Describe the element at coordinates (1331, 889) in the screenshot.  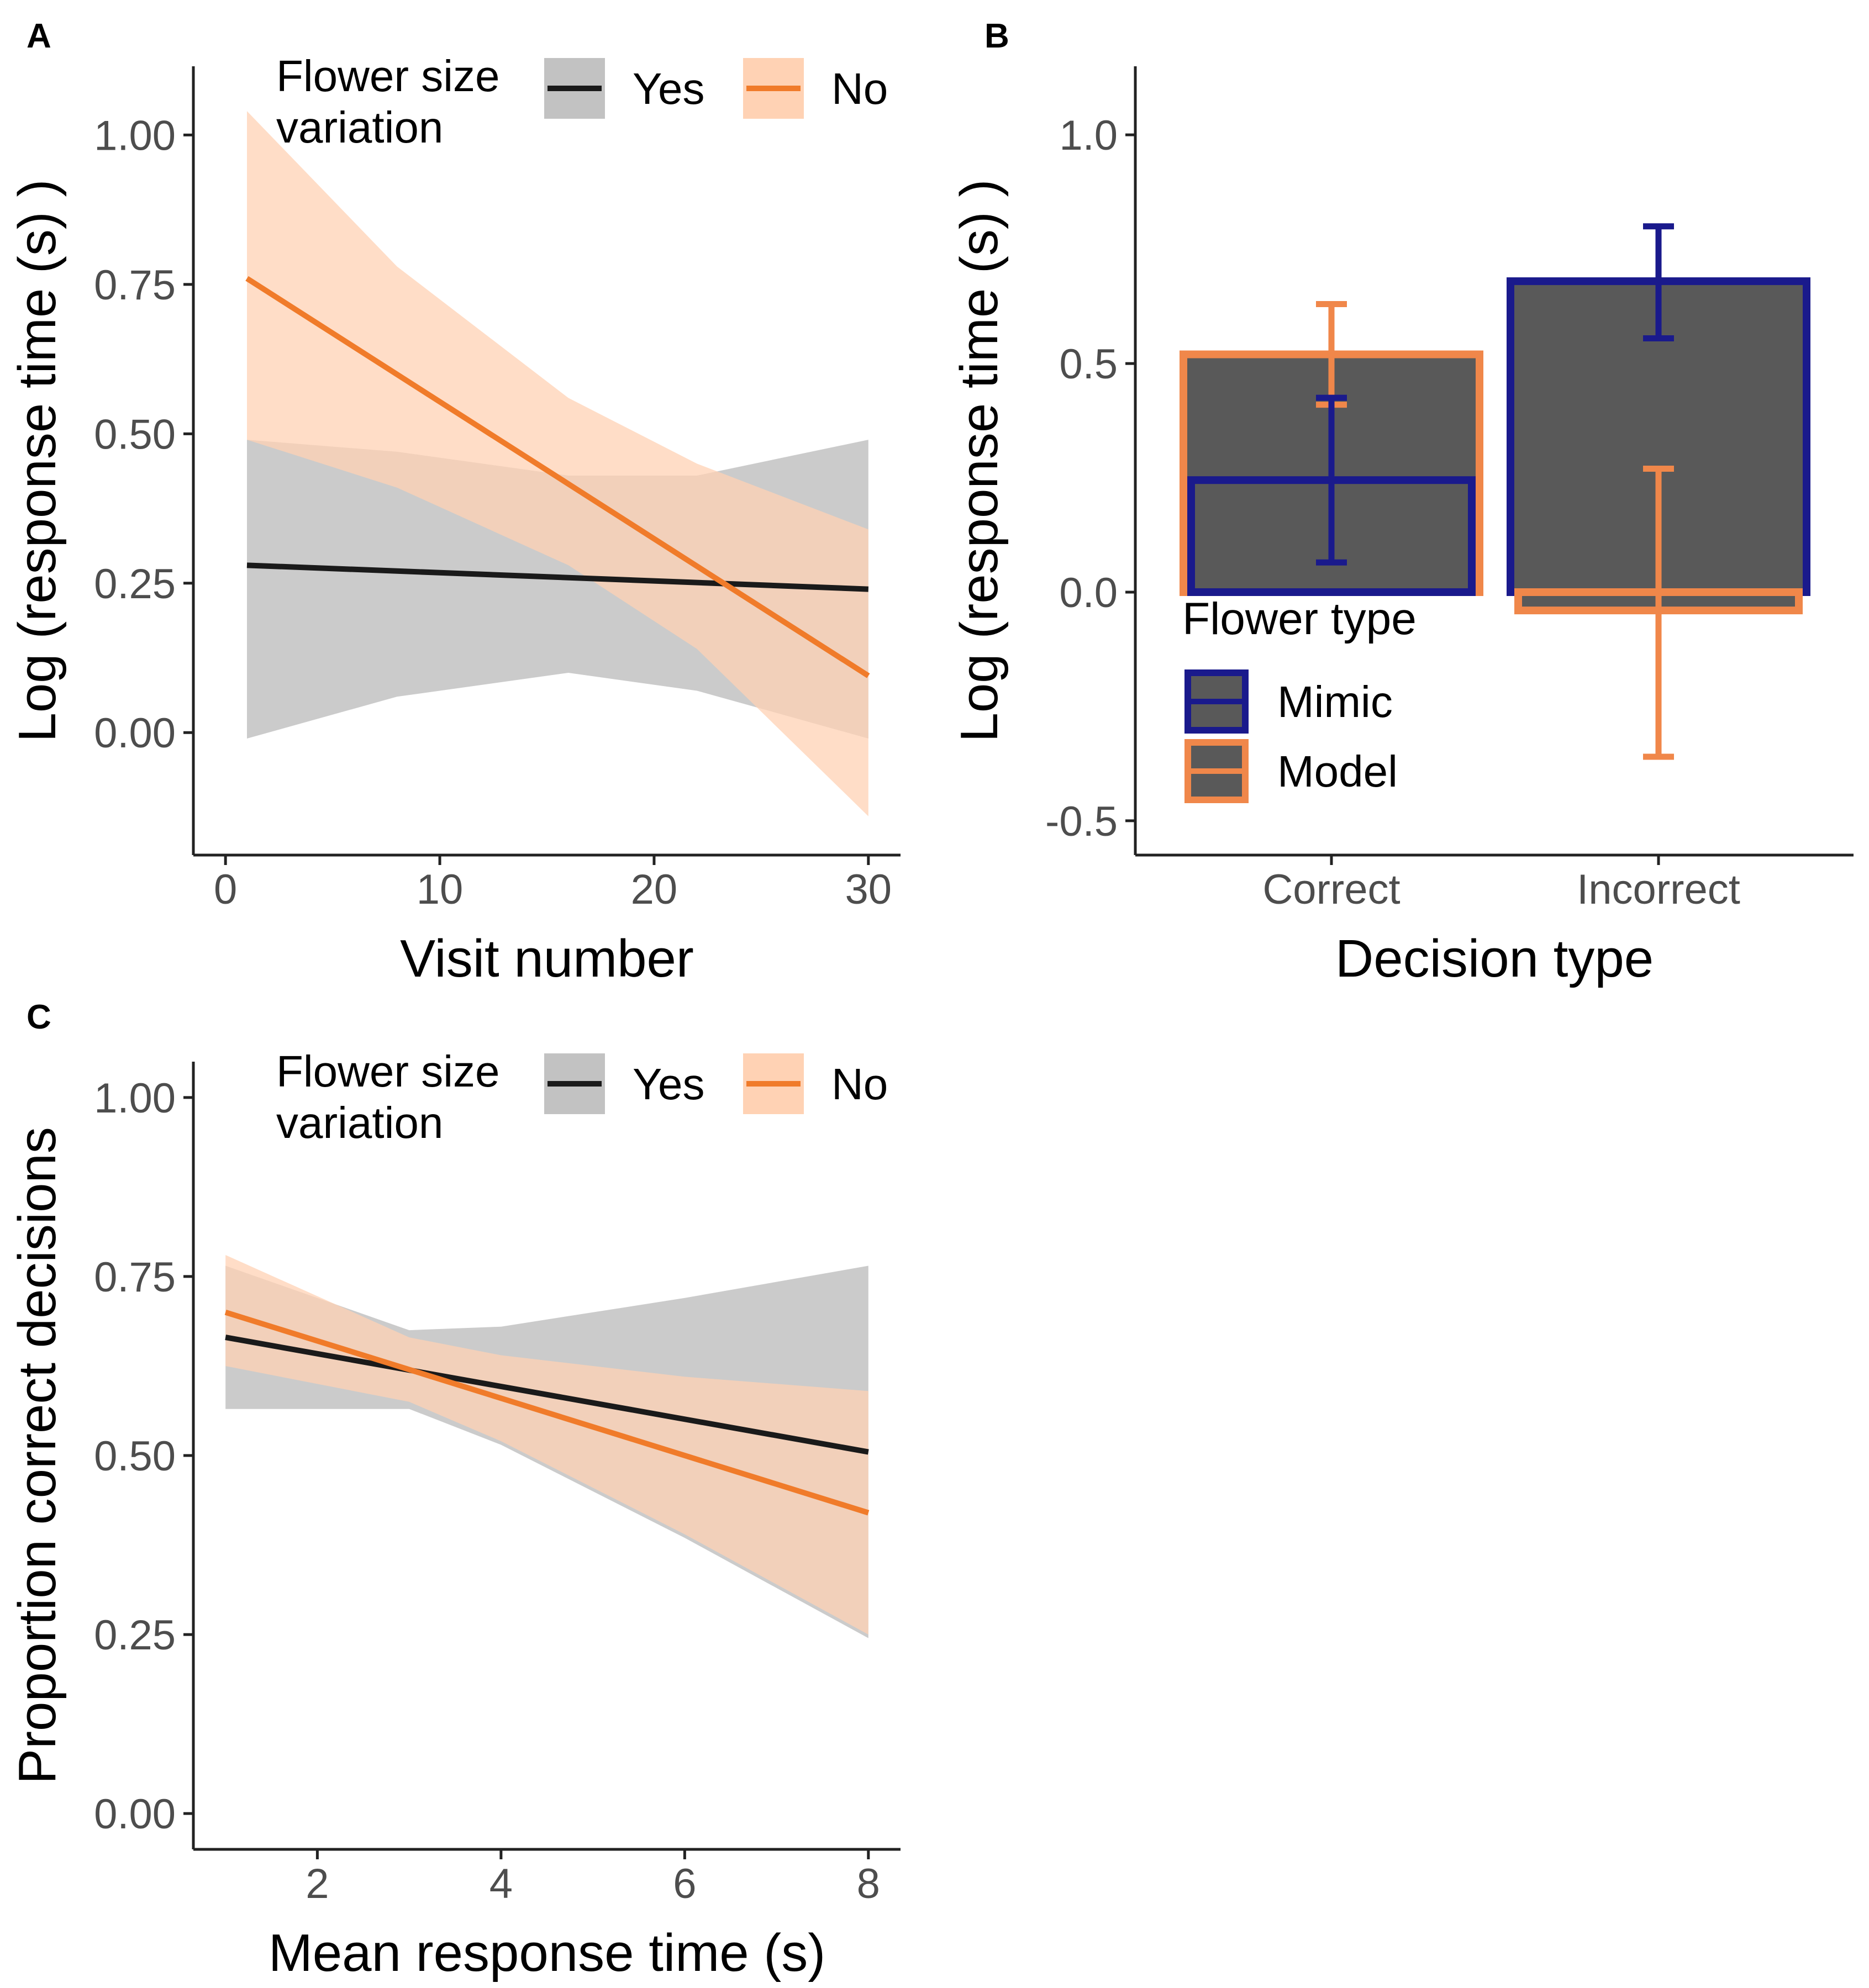
I see `x-tick-label: Correct` at that location.